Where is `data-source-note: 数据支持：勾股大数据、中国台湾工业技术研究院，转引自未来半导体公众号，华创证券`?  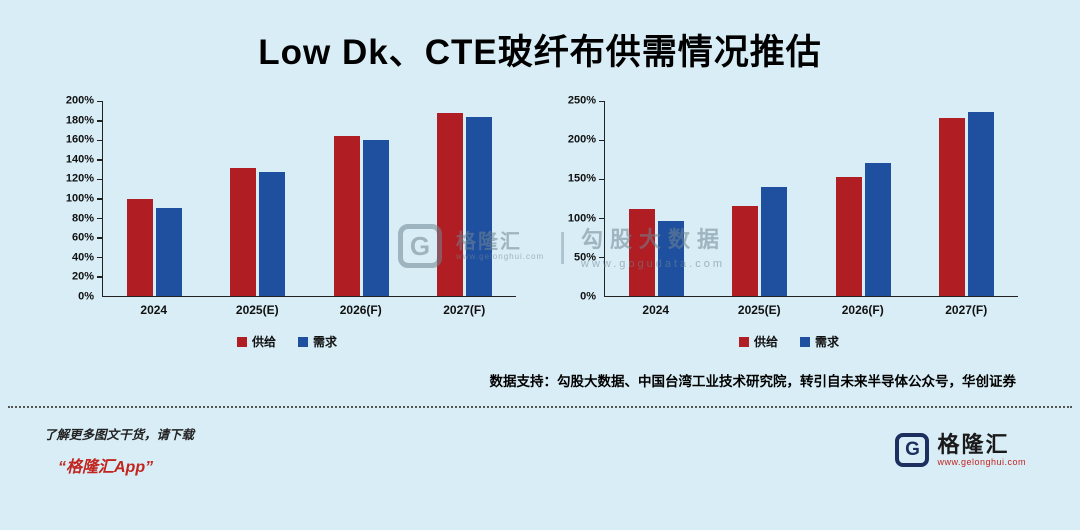 data-source-note: 数据支持：勾股大数据、中国台湾工业技术研究院，转引自未来半导体公众号，华创证券 is located at coordinates (753, 381).